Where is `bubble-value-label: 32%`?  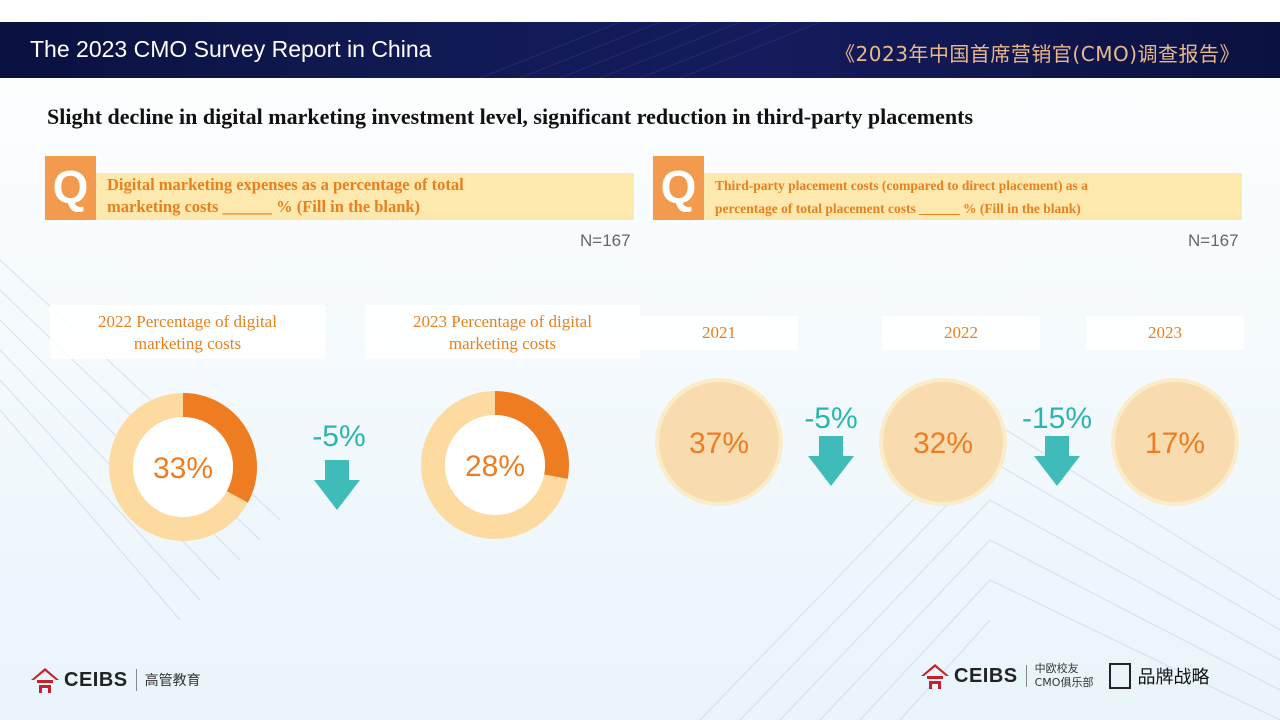
bubble-value-label: 32% is located at coordinates (943, 443).